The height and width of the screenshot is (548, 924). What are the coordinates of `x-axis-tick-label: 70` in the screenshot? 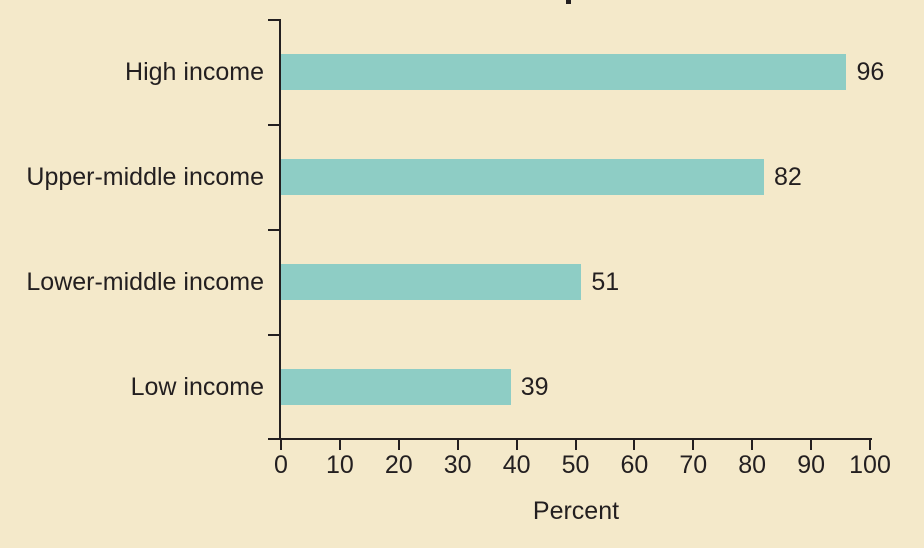 It's located at (693, 465).